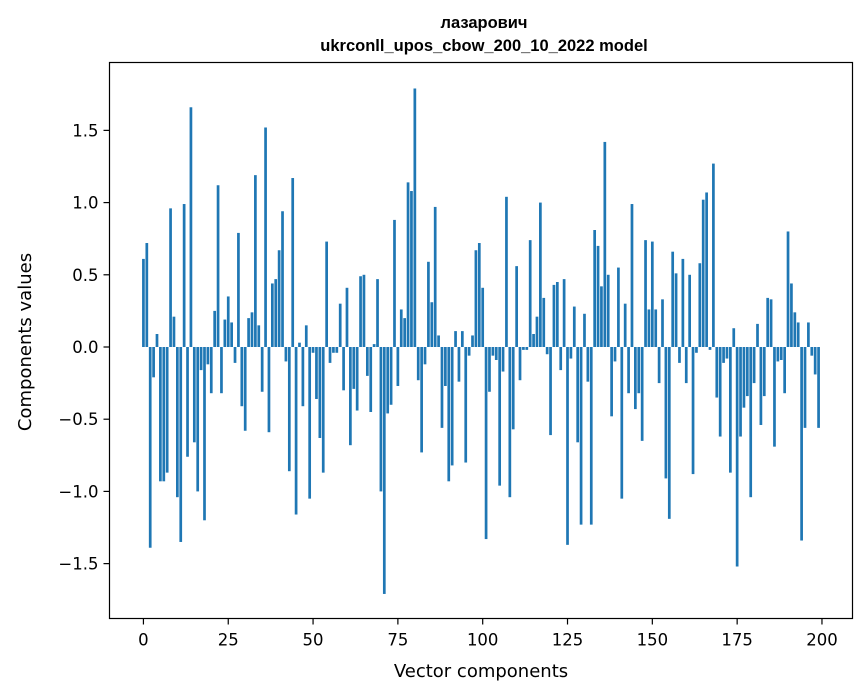 The image size is (867, 696). Describe the element at coordinates (481, 671) in the screenshot. I see `x-axis-label: Vector components` at that location.